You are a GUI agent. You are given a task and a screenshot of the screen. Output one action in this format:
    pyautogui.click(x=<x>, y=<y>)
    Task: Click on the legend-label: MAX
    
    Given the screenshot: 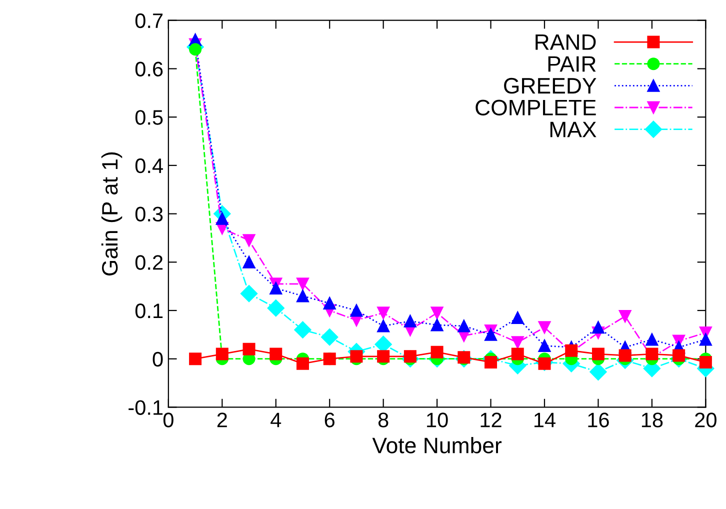 What is the action you would take?
    pyautogui.click(x=573, y=130)
    